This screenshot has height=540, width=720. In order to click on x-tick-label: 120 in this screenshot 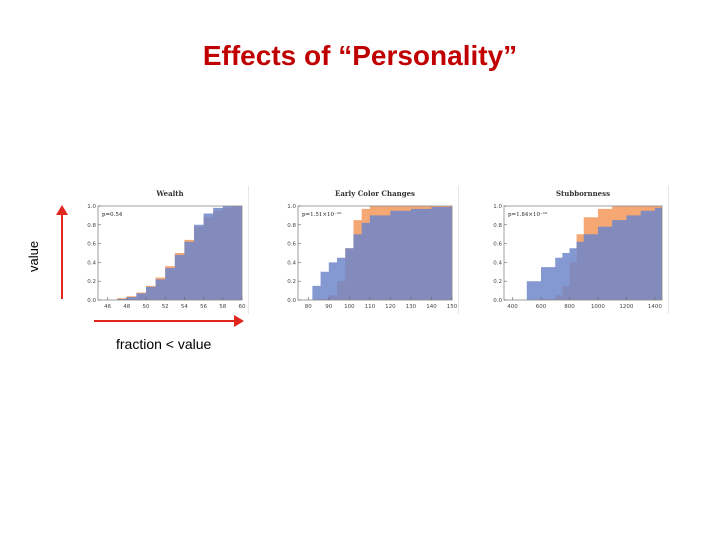, I will do `click(390, 307)`.